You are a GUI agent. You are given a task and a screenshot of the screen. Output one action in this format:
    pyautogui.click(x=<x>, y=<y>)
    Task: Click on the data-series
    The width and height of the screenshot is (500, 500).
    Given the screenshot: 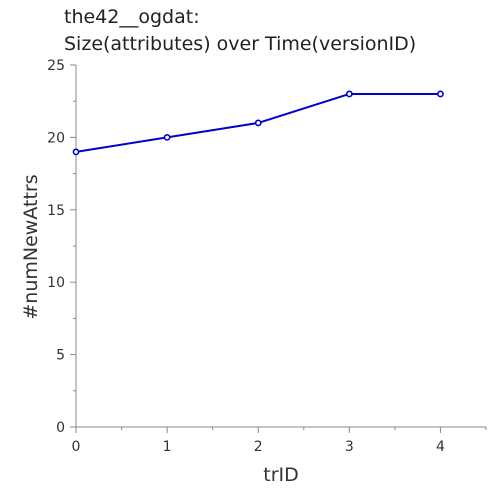 What is the action you would take?
    pyautogui.click(x=258, y=123)
    